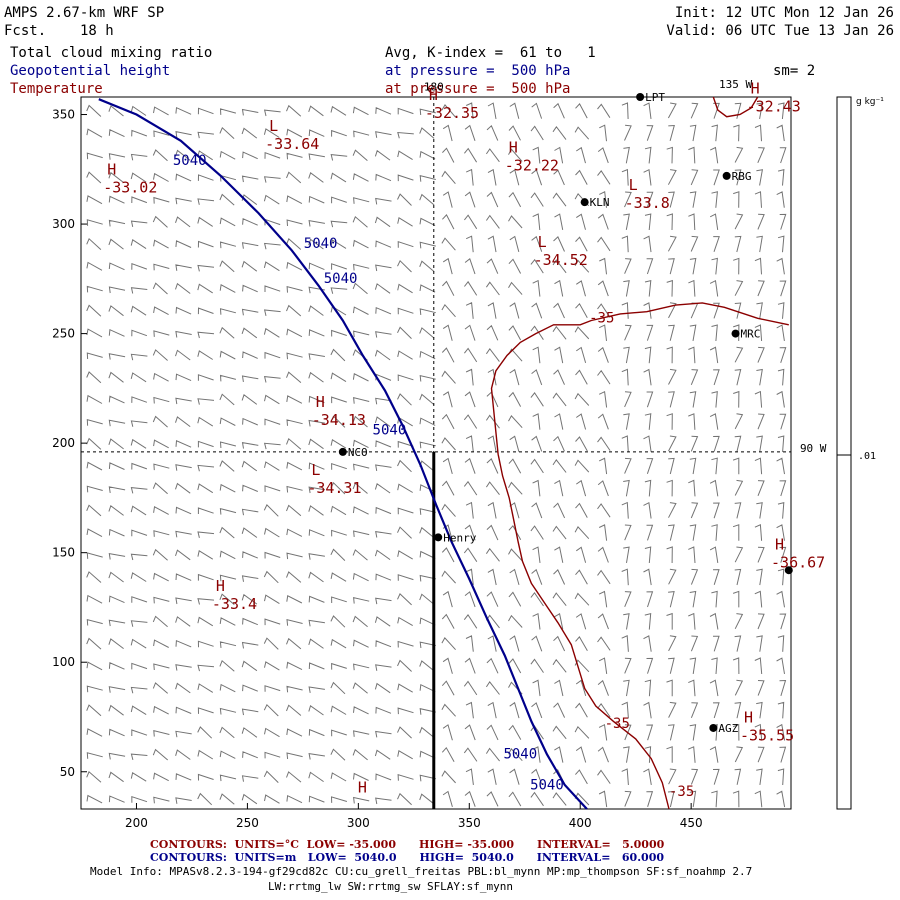 Image resolution: width=900 pixels, height=900 pixels. Describe the element at coordinates (844, 453) in the screenshot. I see `colorbar` at that location.